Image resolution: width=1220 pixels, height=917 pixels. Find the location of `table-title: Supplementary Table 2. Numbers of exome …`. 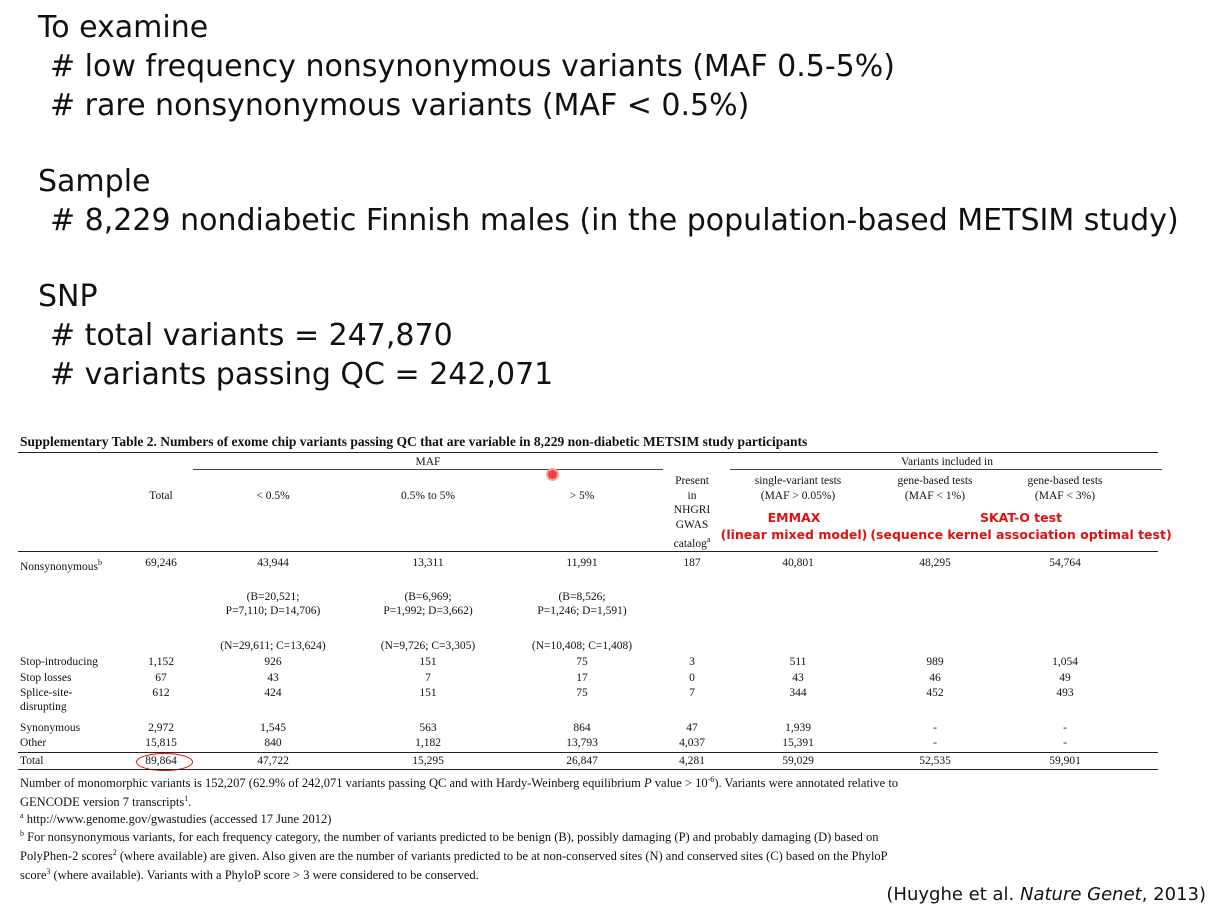

table-title: Supplementary Table 2. Numbers of exome … is located at coordinates (414, 441).